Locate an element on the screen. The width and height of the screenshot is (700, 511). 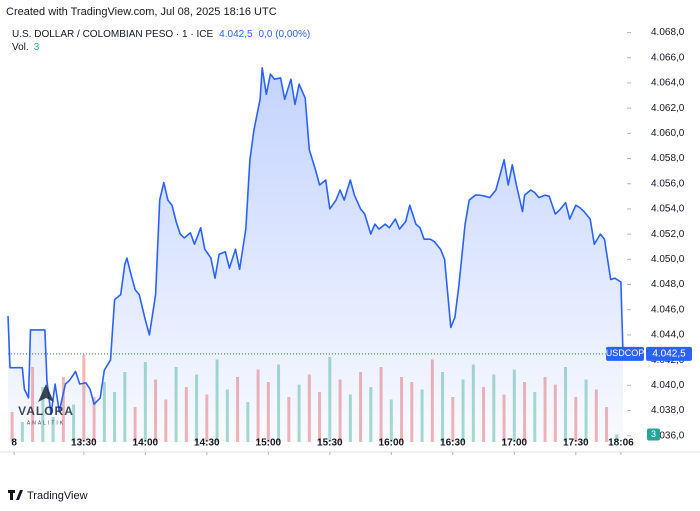
y-tick-label: 4.054,0 is located at coordinates (668, 209).